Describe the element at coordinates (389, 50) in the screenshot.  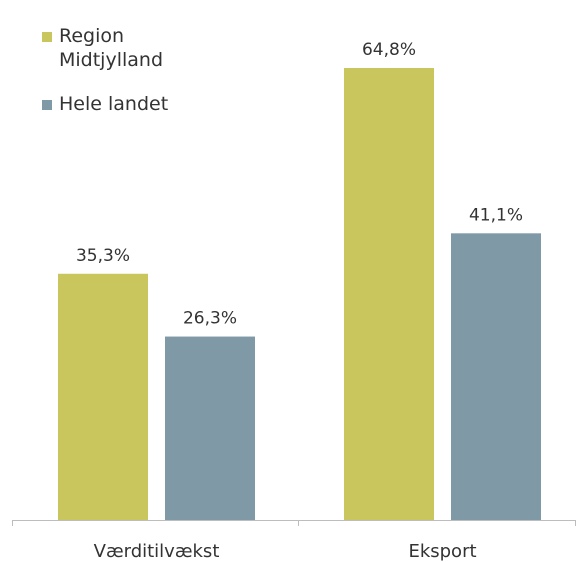
I see `data-label-0-1: 64,8%` at that location.